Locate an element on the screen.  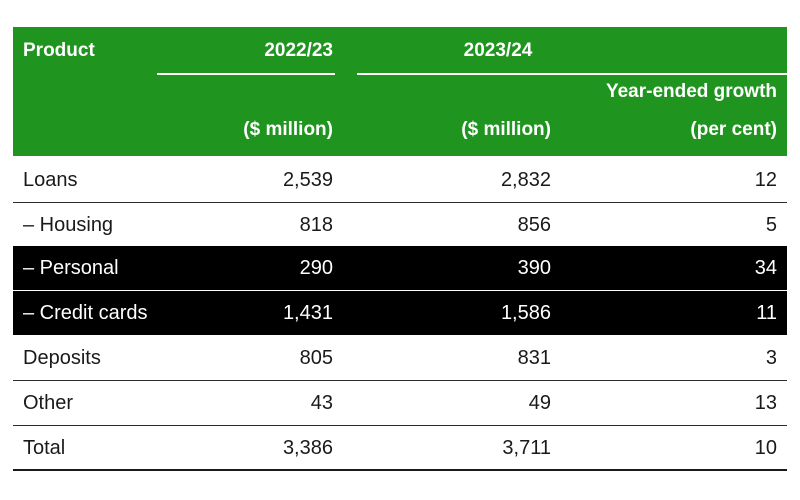
row-label: – Personal is located at coordinates (71, 268).